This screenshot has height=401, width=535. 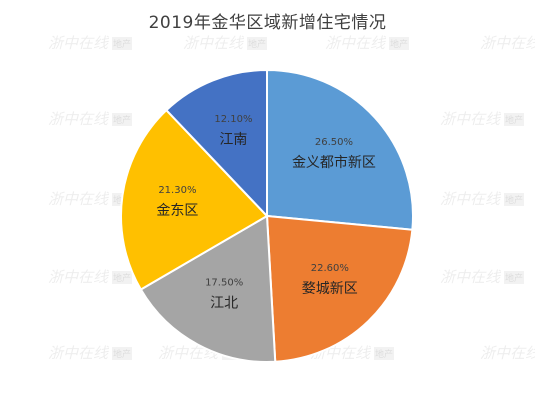 What do you see at coordinates (224, 304) in the screenshot?
I see `slice-category-label: 江北` at bounding box center [224, 304].